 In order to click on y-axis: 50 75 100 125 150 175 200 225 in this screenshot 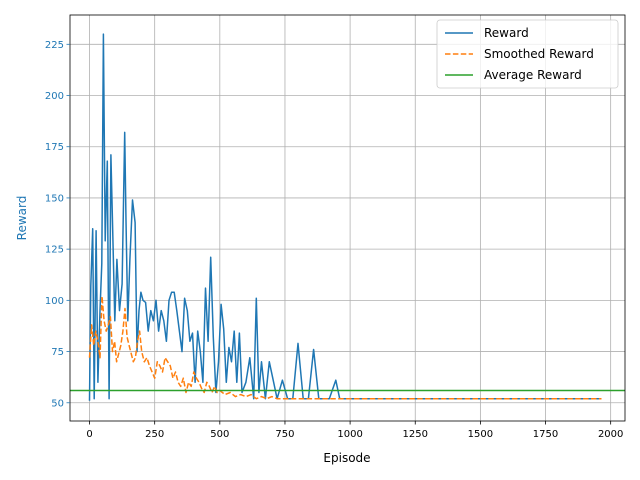, I will do `click(57, 224)`.